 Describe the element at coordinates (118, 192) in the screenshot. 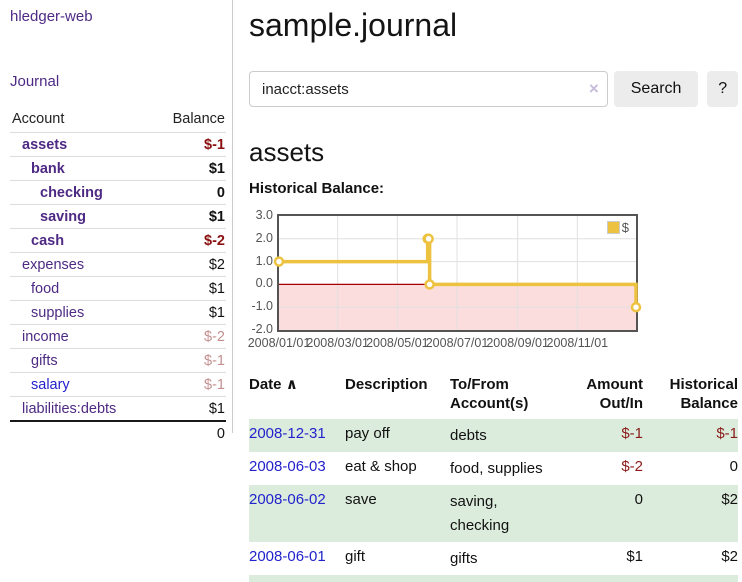

I see `account-row: checking 0` at that location.